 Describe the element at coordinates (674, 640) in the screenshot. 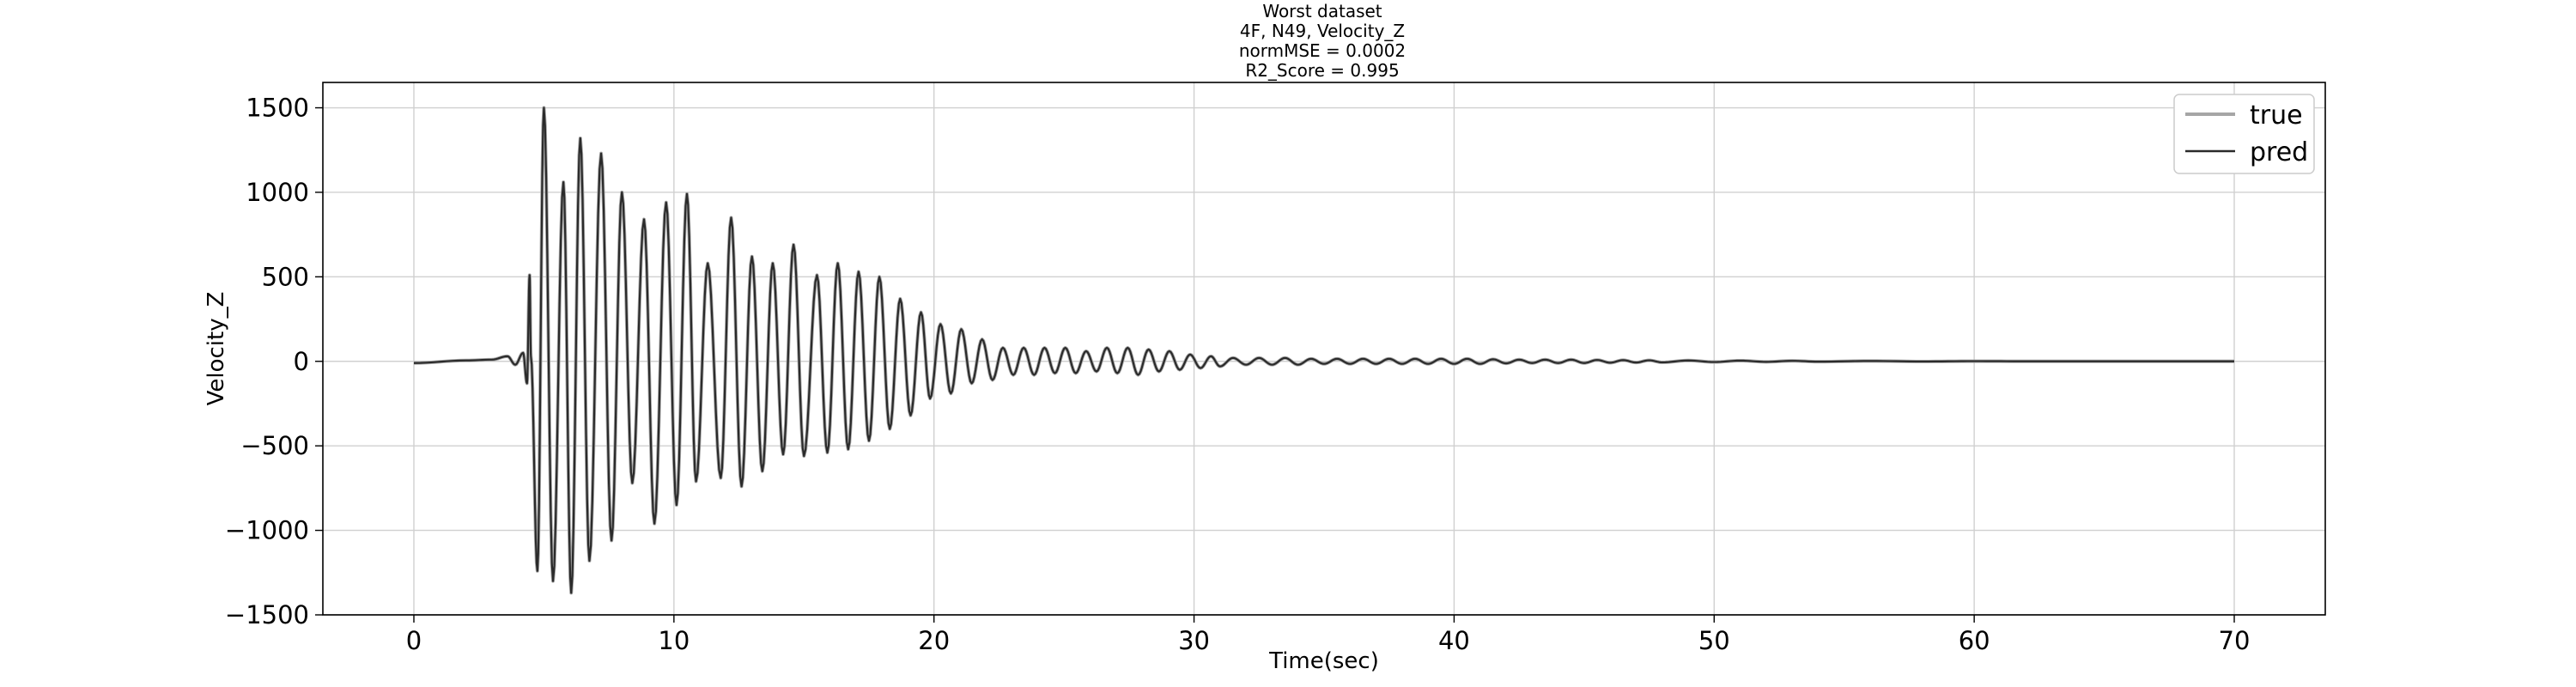

I see `x-tick-label: 10` at that location.